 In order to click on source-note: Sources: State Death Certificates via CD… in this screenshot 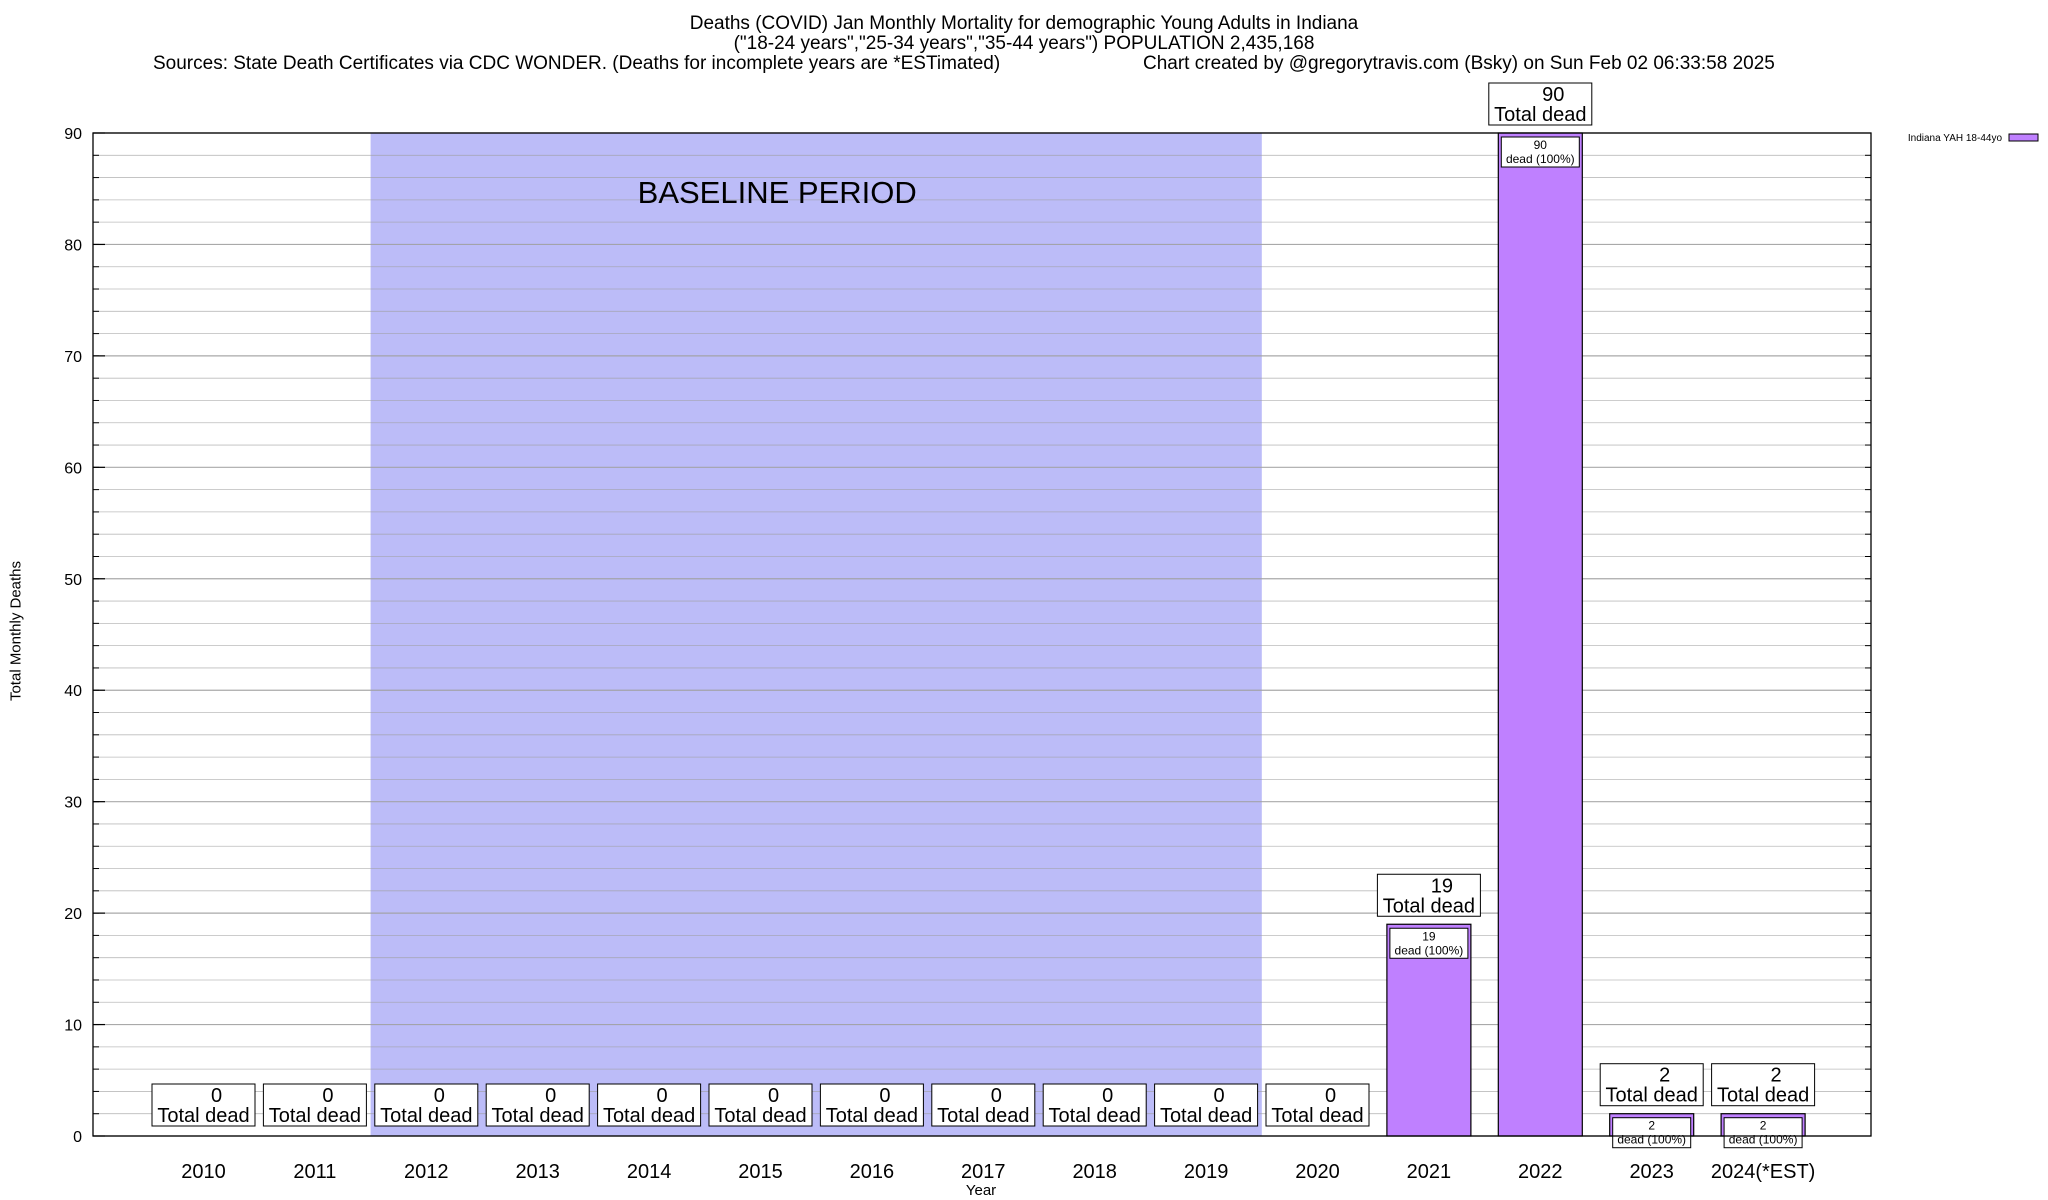, I will do `click(577, 63)`.